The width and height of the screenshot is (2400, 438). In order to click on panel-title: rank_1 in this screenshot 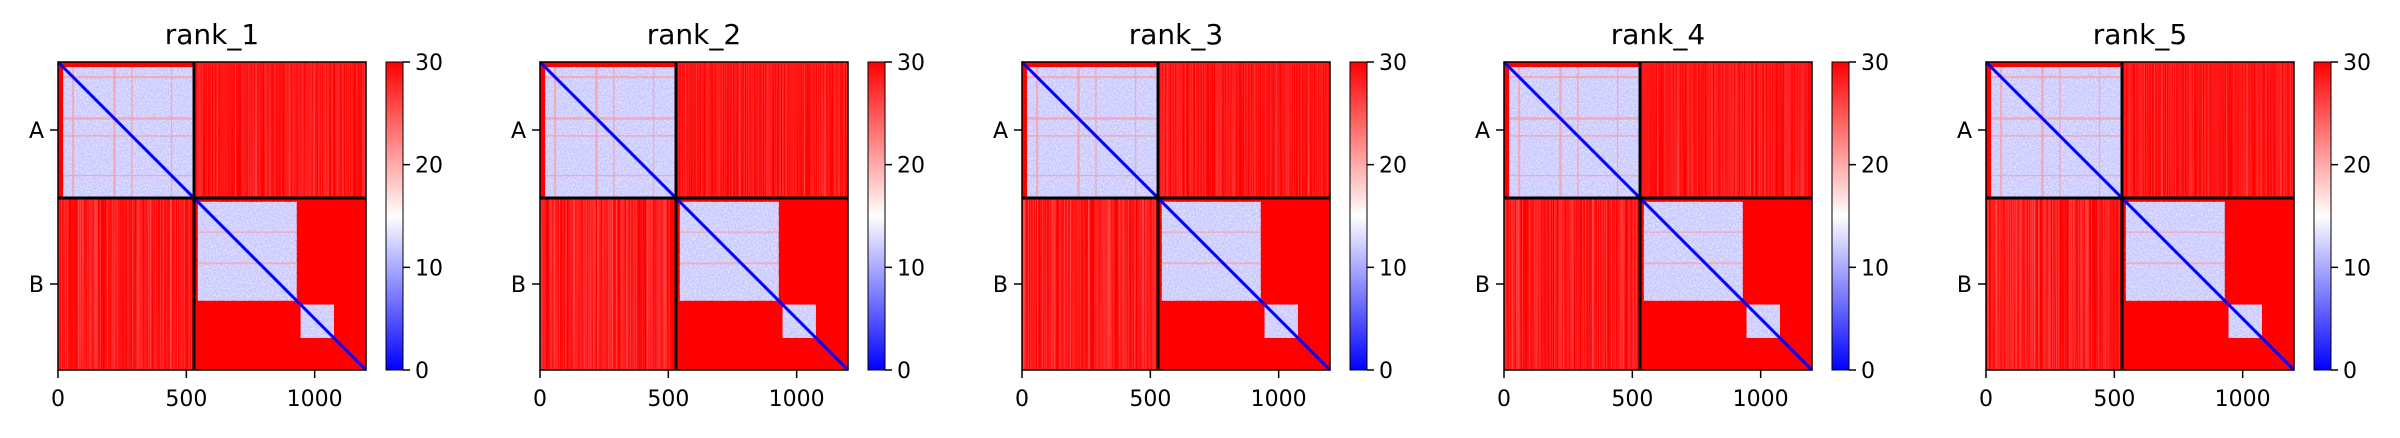, I will do `click(212, 34)`.